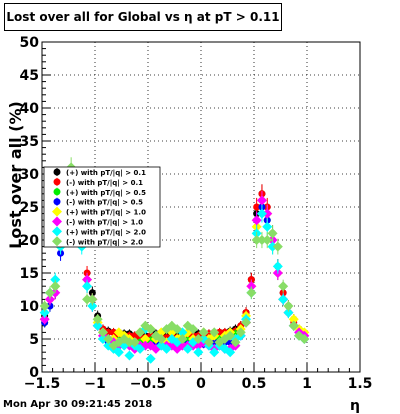  What do you see at coordinates (148, 384) in the screenshot?
I see `x-tick-label: −0.5` at bounding box center [148, 384].